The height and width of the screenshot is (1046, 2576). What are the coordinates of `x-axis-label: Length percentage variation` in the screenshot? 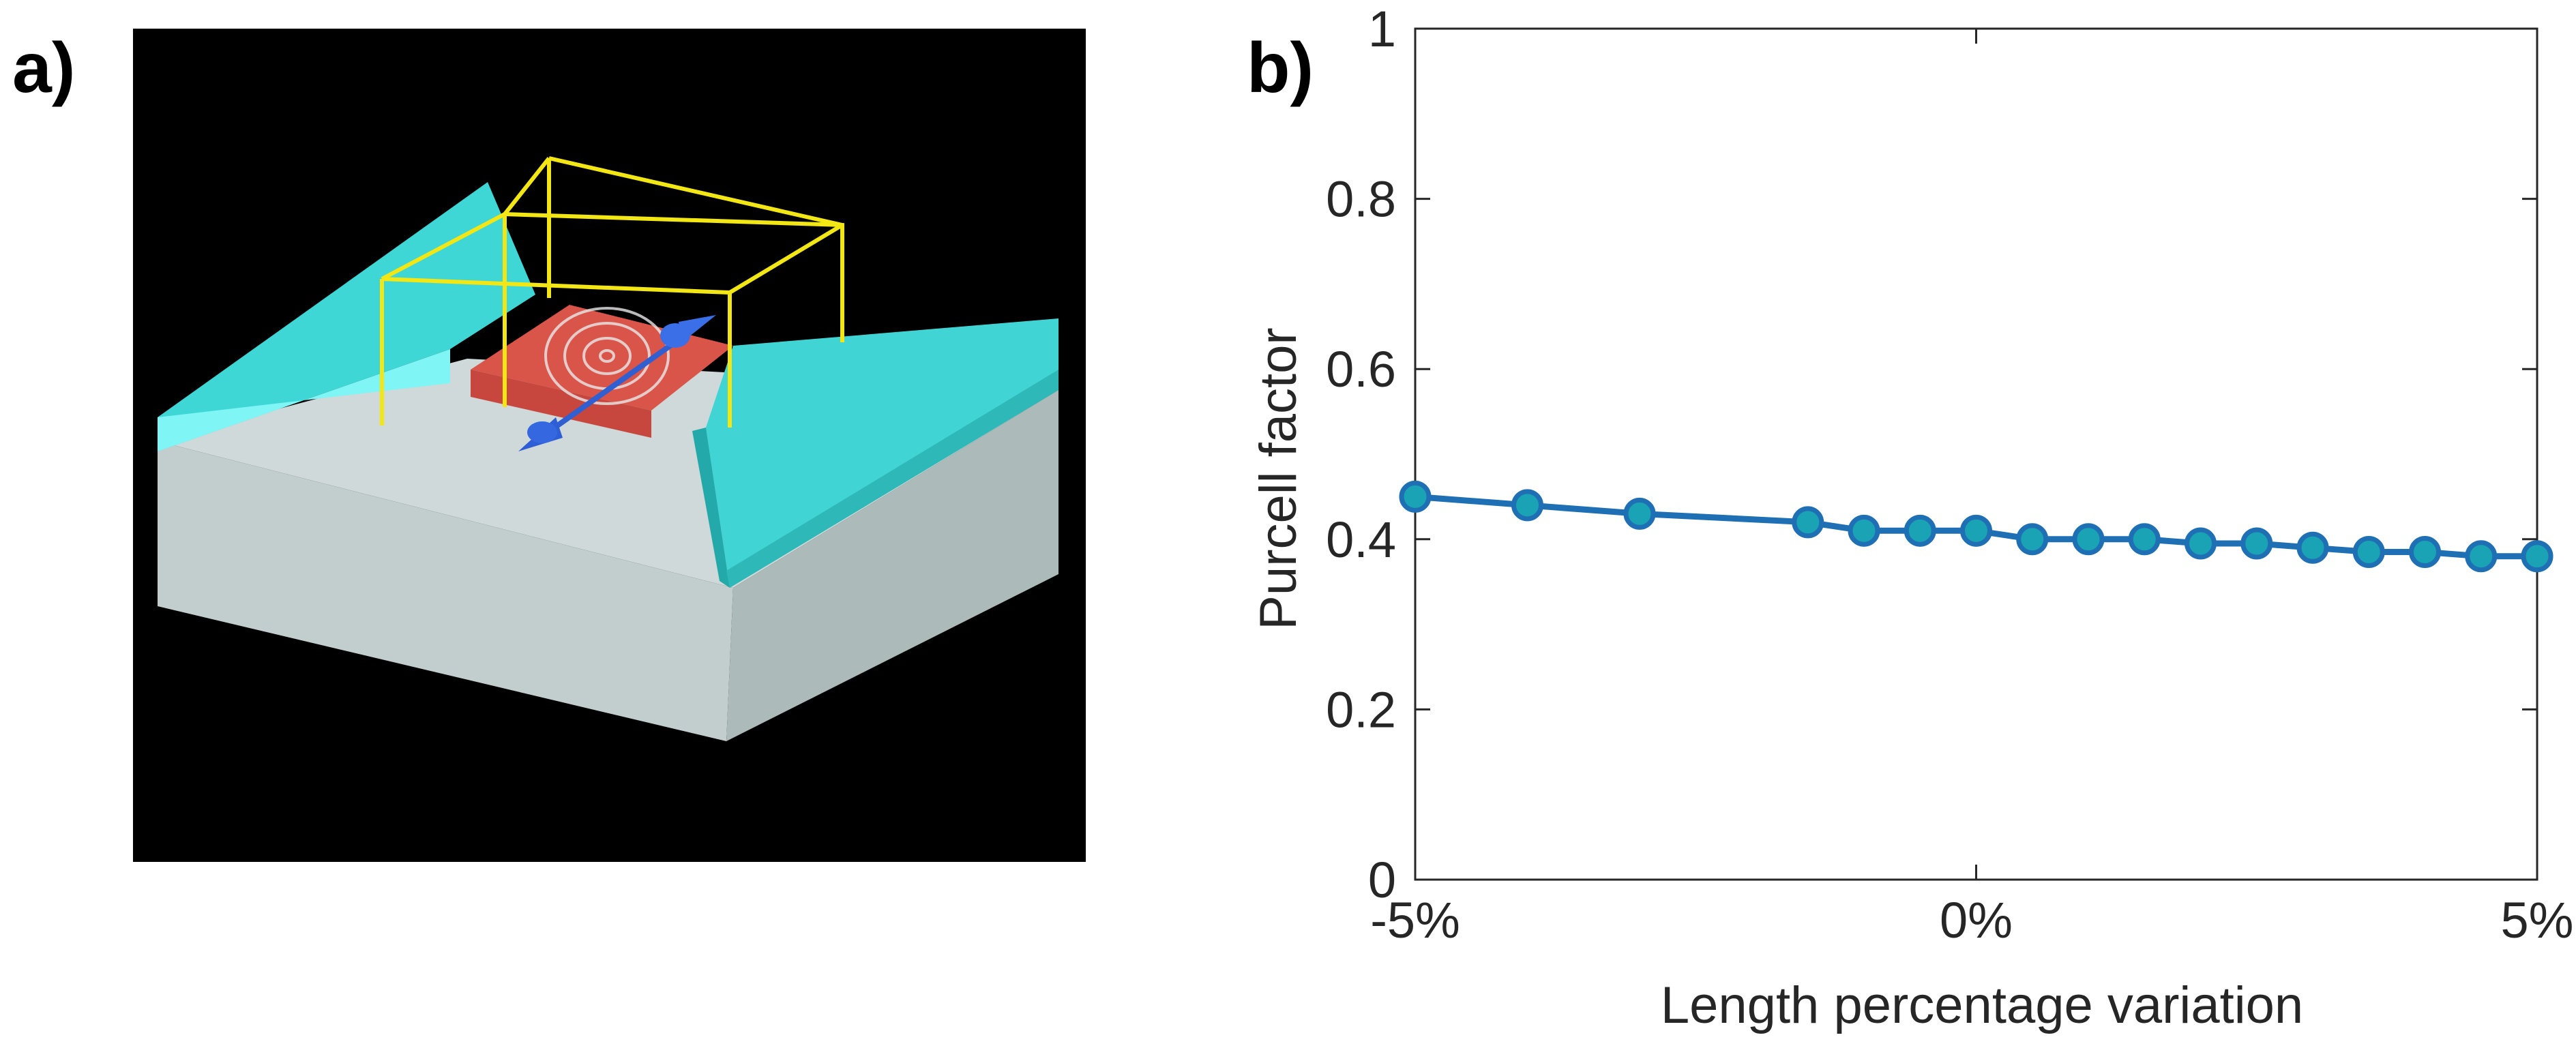 It's located at (1982, 1005).